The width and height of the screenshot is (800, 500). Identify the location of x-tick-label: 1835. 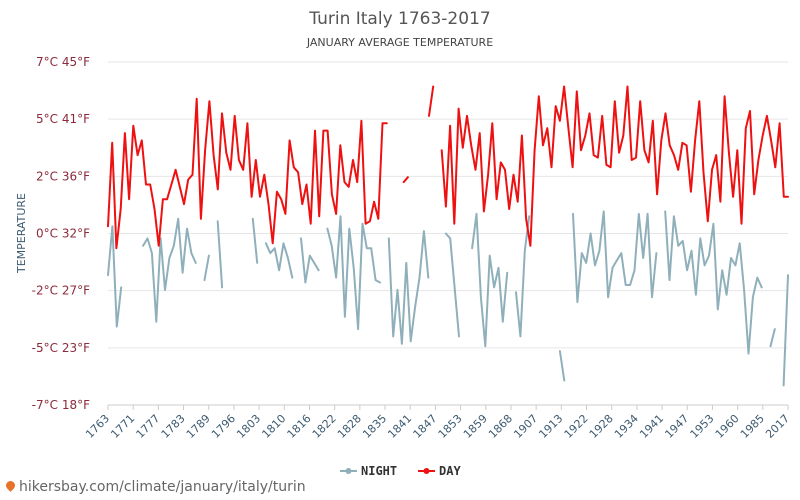
(374, 426).